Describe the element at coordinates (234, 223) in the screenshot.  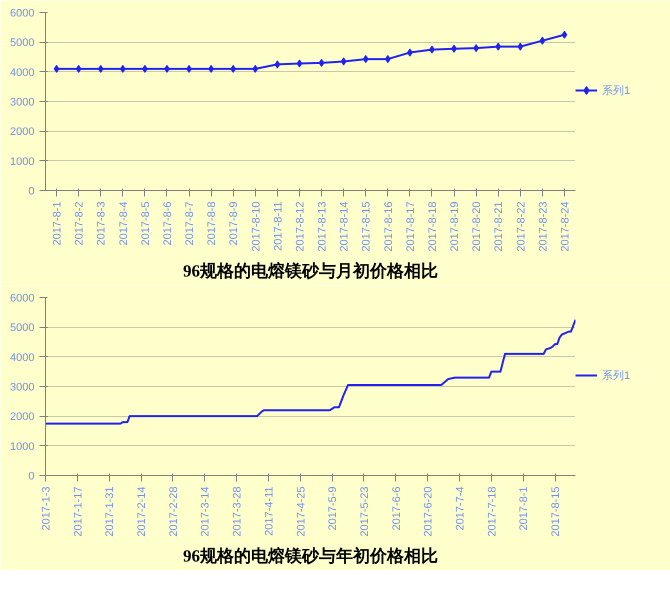
I see `x-tick-label: 2017-8-9` at that location.